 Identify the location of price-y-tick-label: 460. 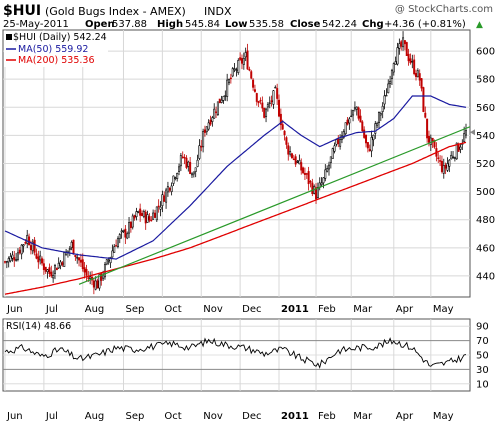
(485, 248).